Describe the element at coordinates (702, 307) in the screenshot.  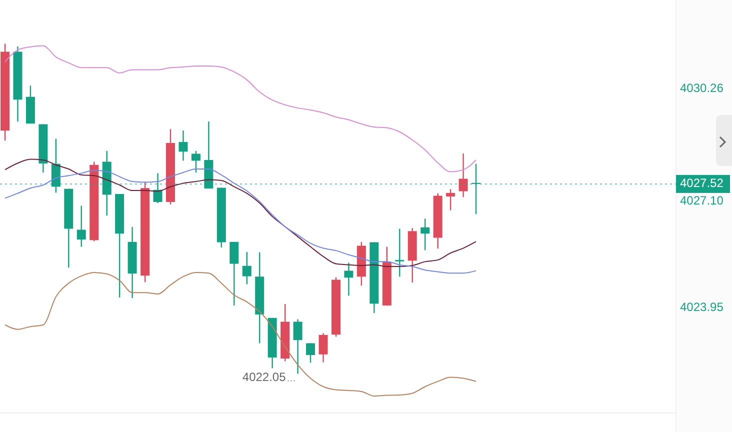
I see `y-tick-label: 4023.95` at that location.